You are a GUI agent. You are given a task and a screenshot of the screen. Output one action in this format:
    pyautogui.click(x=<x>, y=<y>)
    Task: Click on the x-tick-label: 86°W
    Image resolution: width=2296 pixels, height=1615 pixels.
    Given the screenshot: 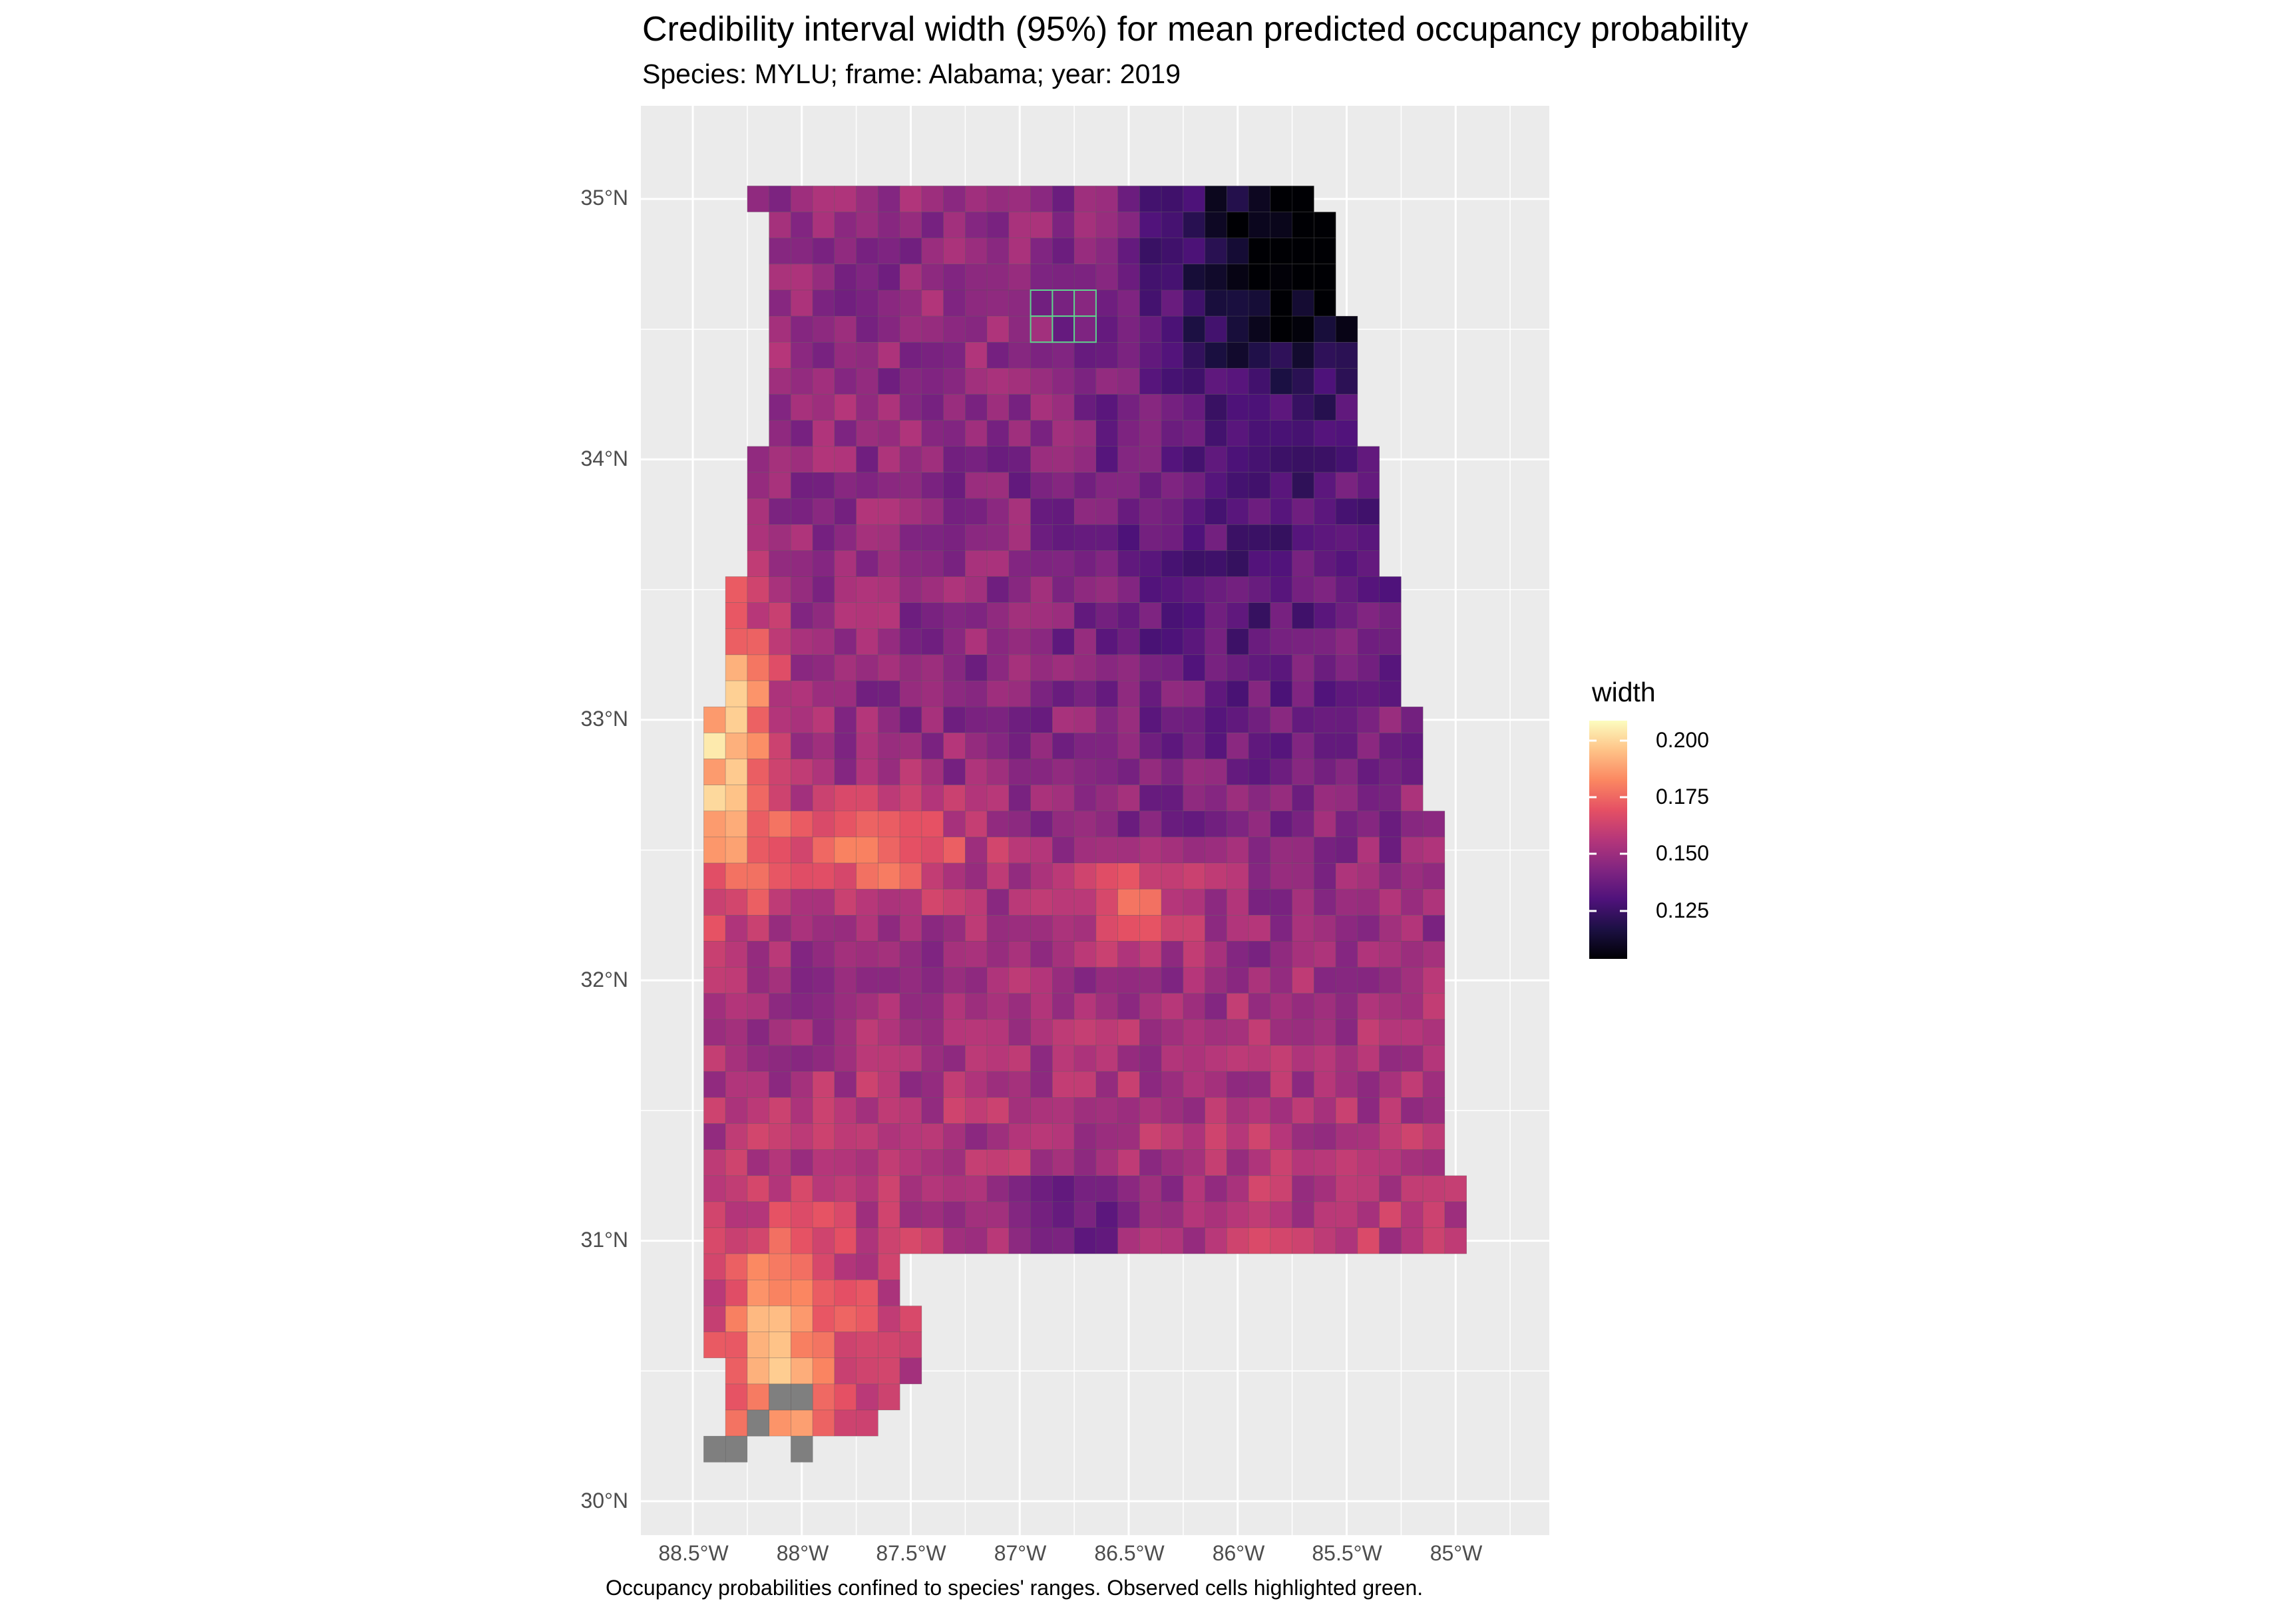 What is the action you would take?
    pyautogui.click(x=1238, y=1553)
    